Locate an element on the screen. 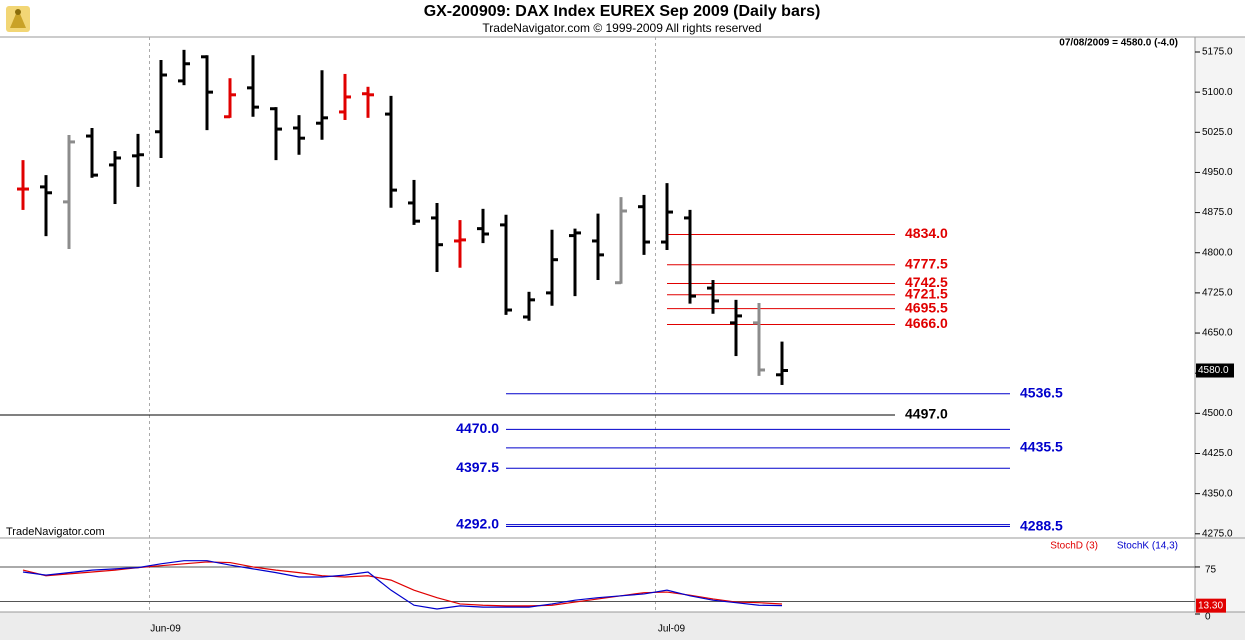 This screenshot has height=640, width=1245. legend-entry: StochK (14,3) is located at coordinates (1147, 546).